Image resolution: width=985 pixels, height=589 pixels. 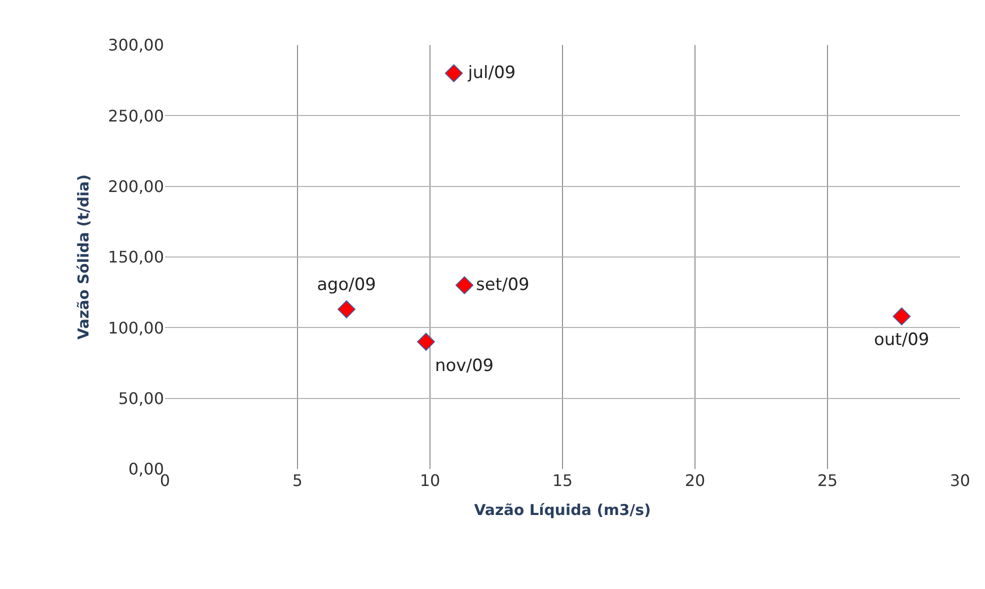 I want to click on annotation: out/09, so click(x=902, y=340).